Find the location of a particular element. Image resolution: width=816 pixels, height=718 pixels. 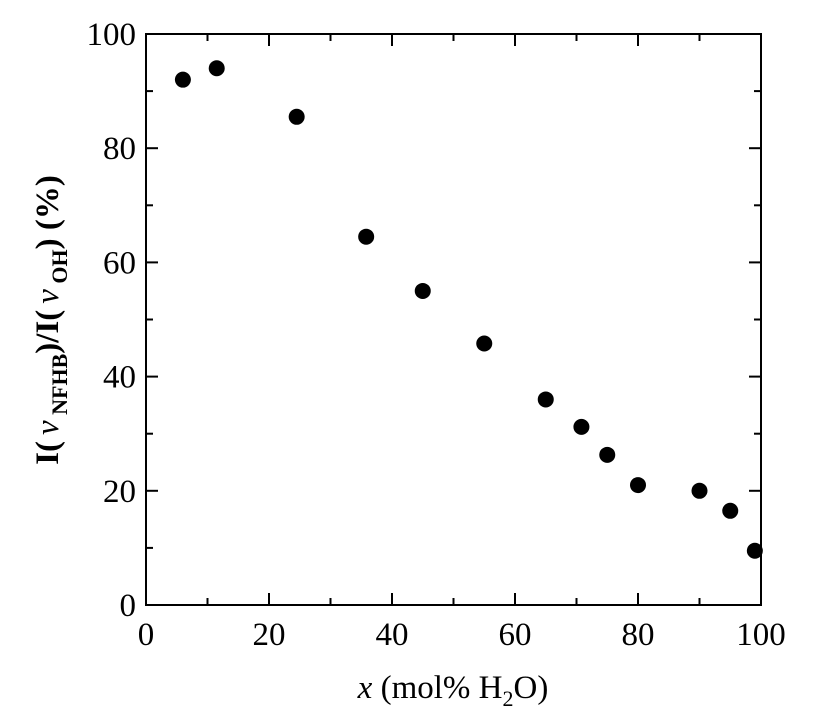

y-axis-label: I( ν NFHB)/I( ν OH) (%) is located at coordinates (51, 320).